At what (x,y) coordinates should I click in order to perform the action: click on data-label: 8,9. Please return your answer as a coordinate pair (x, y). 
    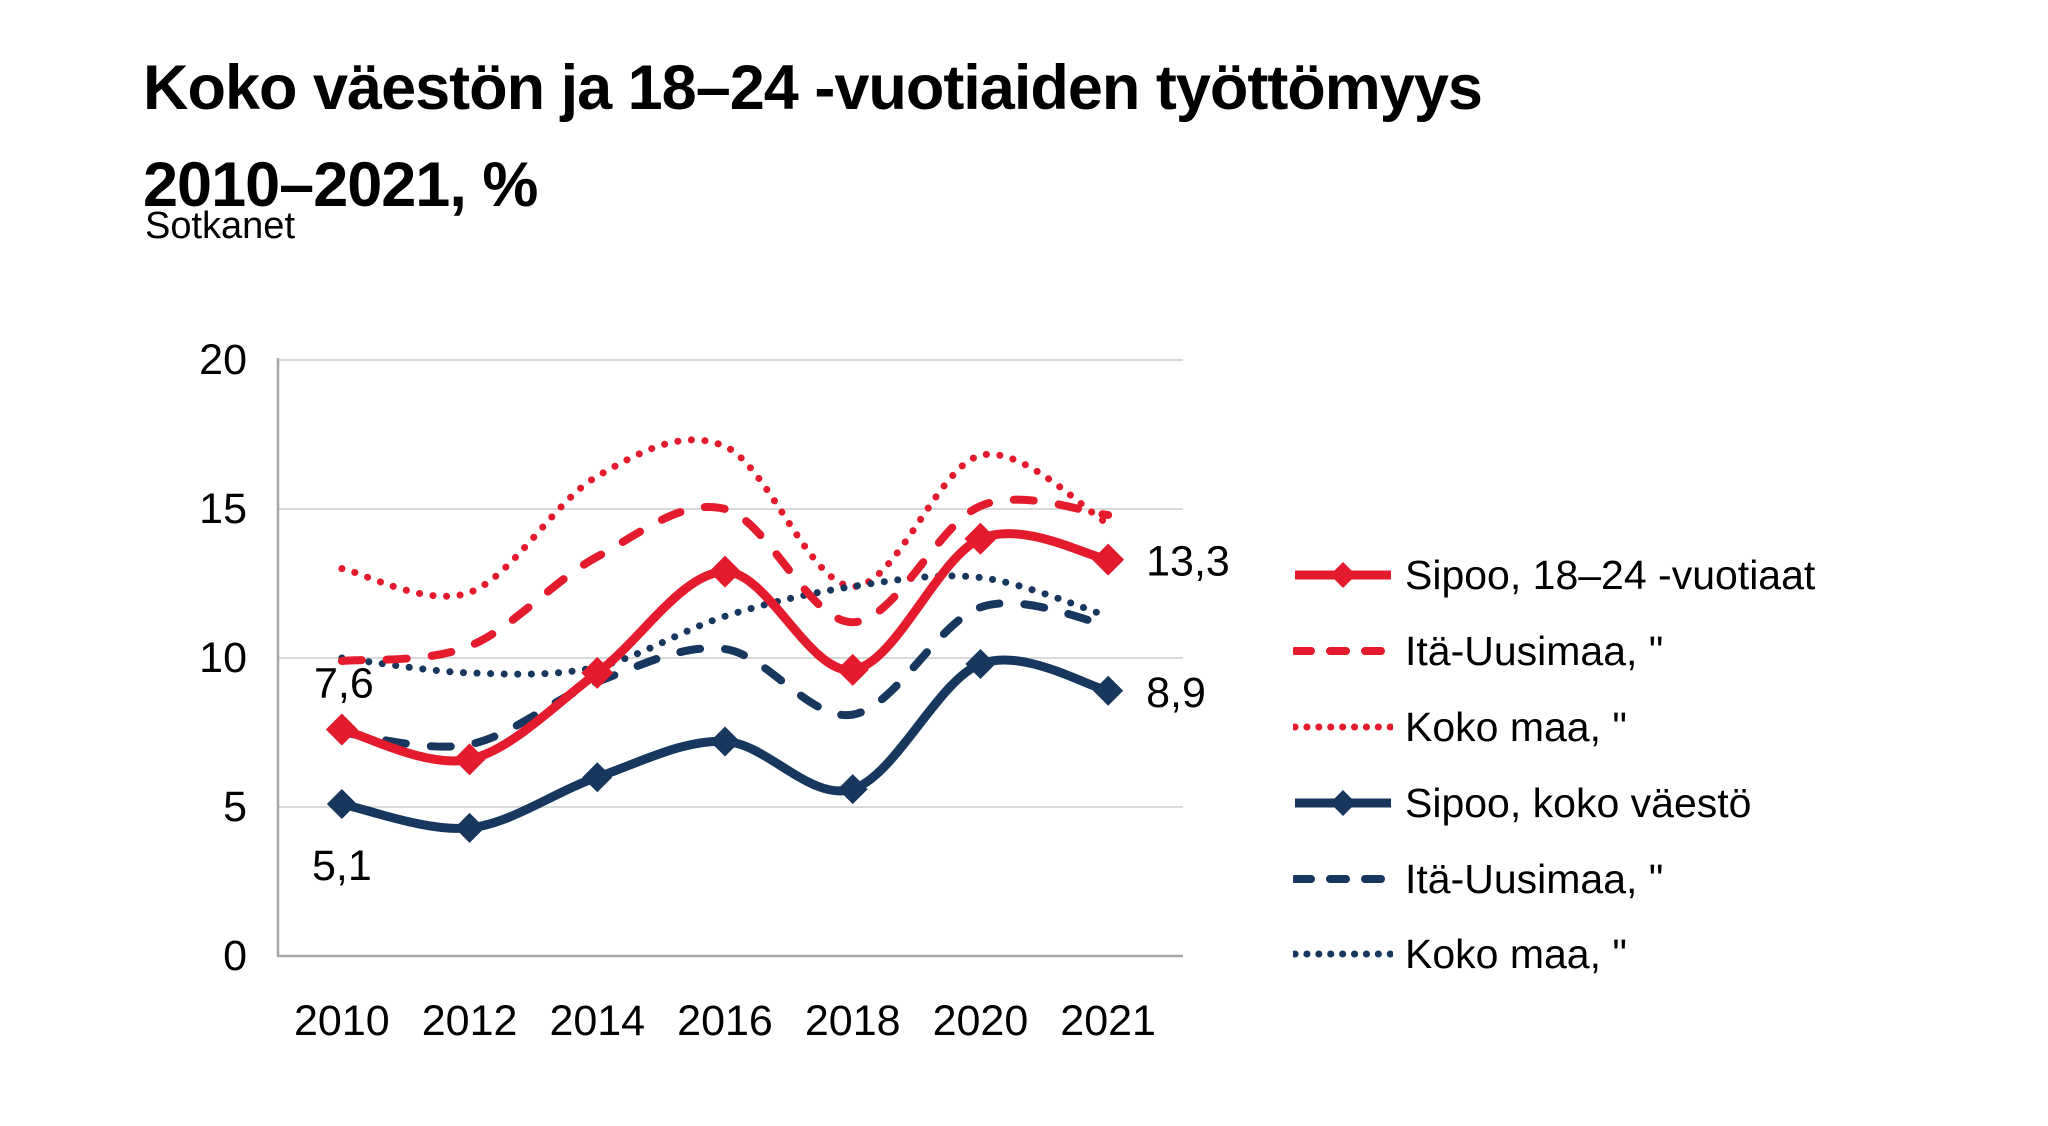
    Looking at the image, I should click on (1176, 693).